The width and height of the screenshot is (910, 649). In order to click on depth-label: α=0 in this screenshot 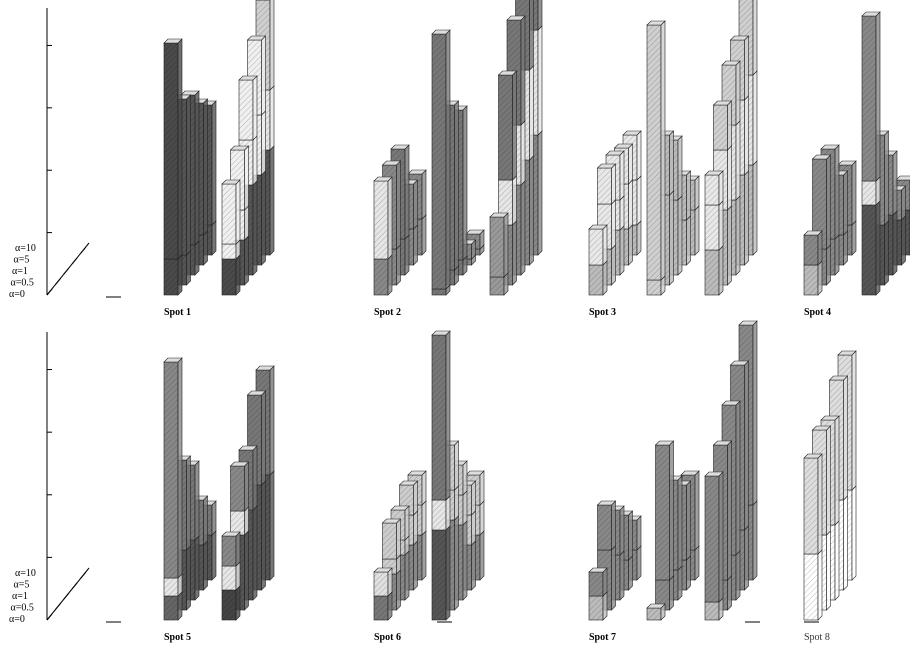, I will do `click(17, 294)`.